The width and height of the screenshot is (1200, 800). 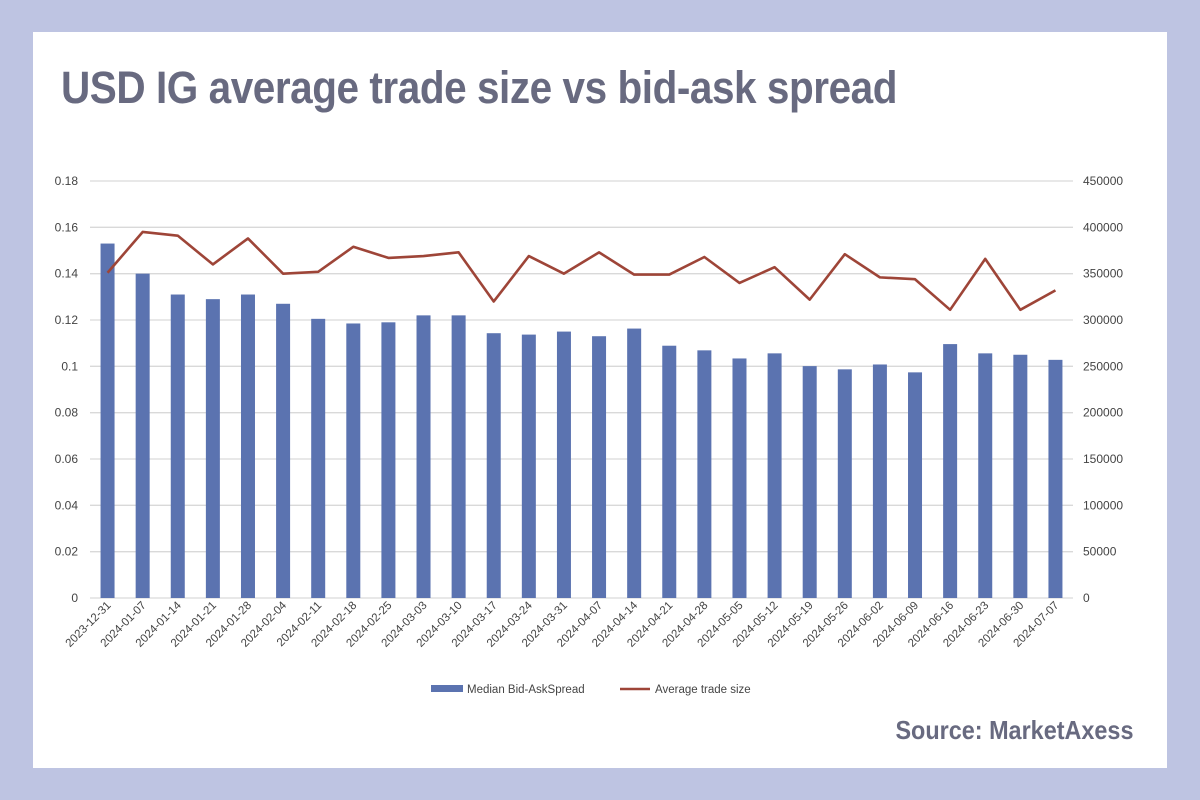 I want to click on right-tick-label: 0, so click(x=1086, y=598).